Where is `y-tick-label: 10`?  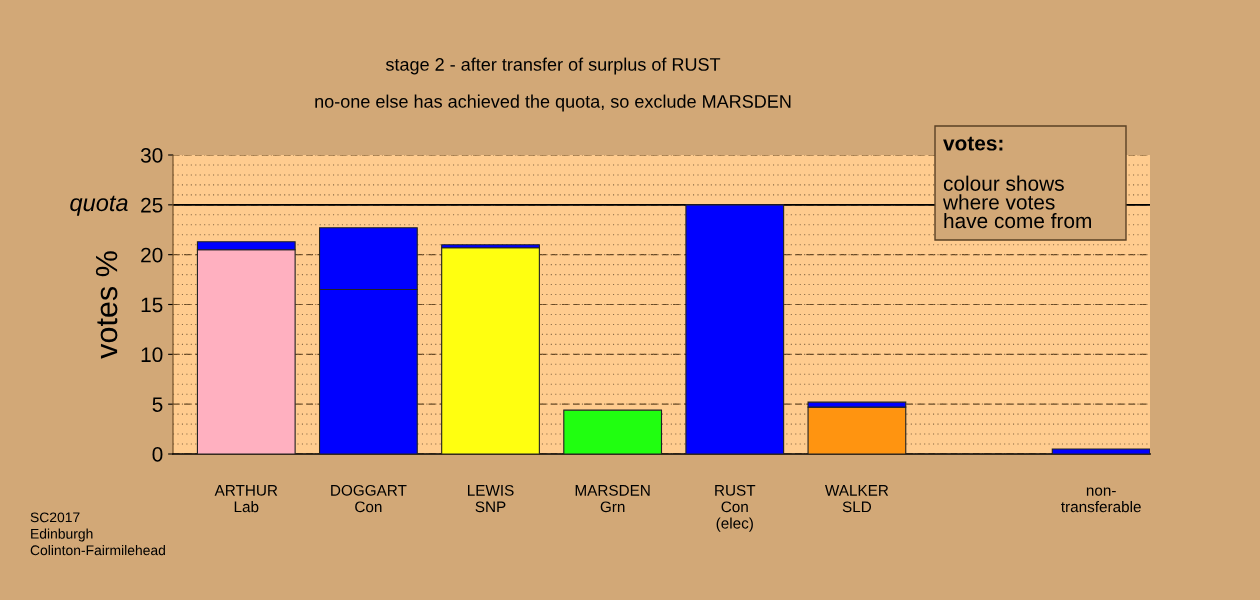 y-tick-label: 10 is located at coordinates (152, 355).